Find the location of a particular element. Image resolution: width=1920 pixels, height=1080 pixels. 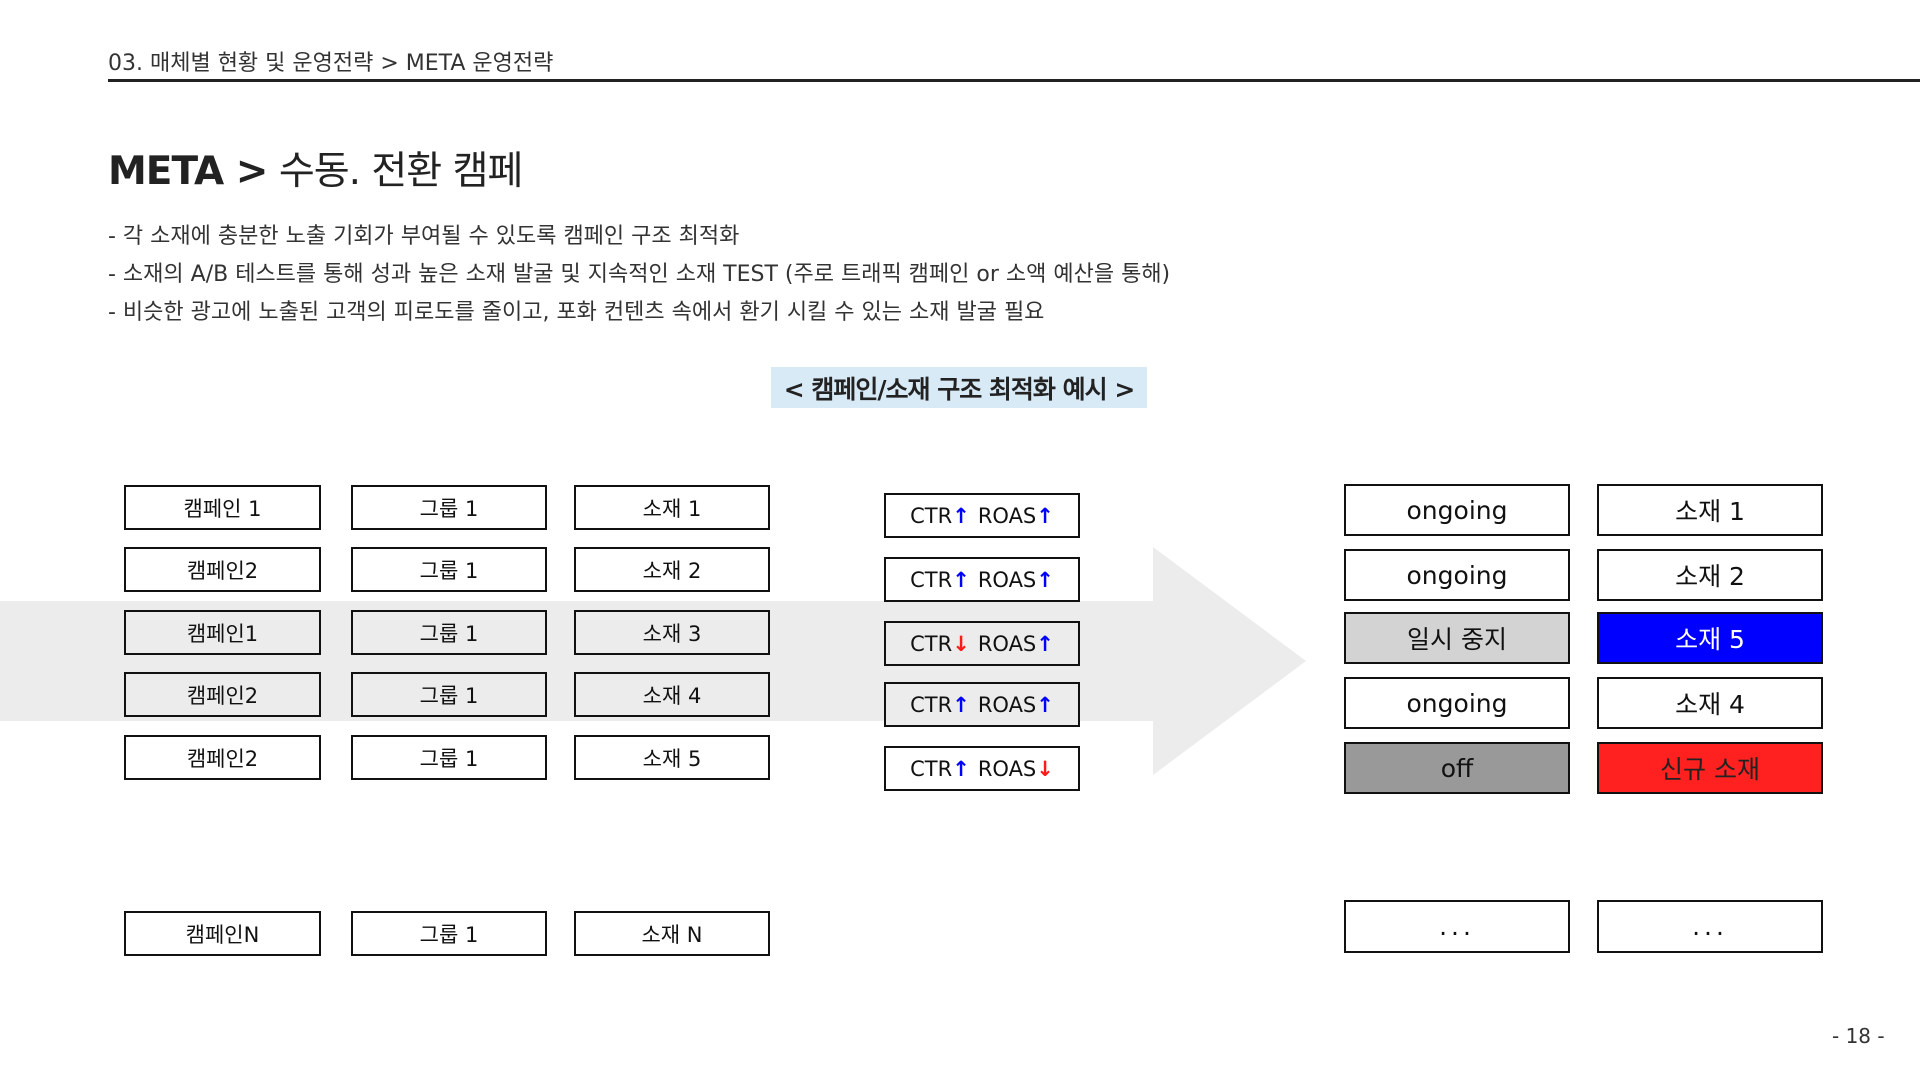

header-divider is located at coordinates (1014, 80).